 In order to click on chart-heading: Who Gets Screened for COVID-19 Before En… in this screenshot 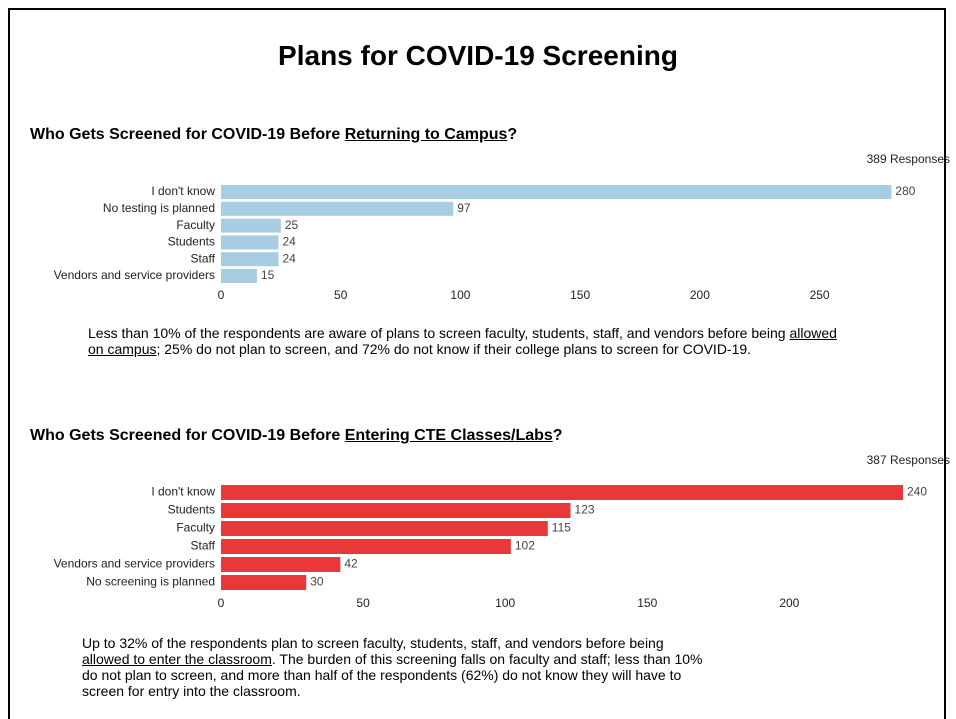, I will do `click(296, 436)`.